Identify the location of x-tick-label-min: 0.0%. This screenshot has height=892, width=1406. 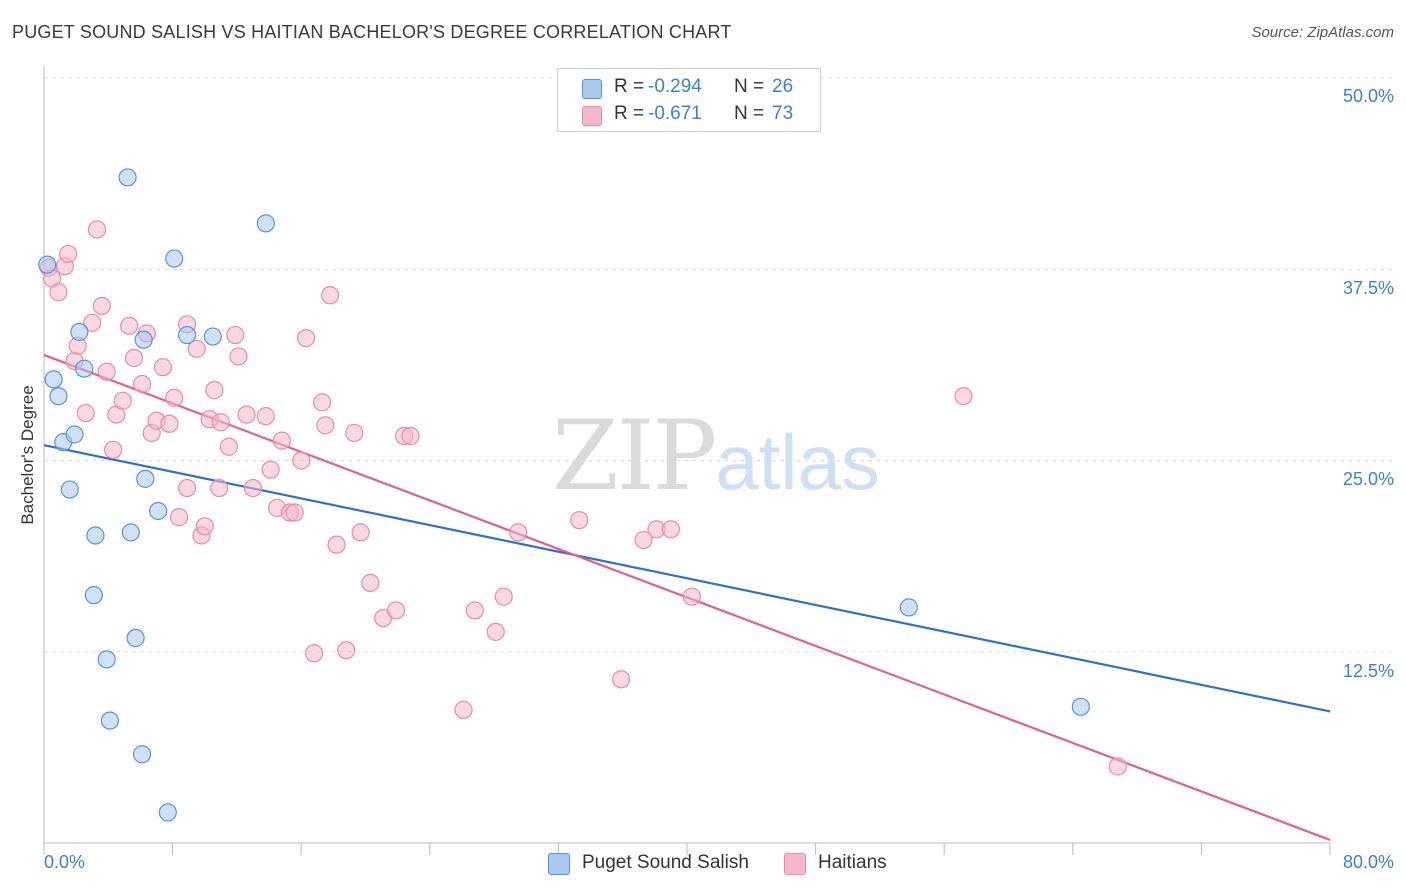
(65, 862).